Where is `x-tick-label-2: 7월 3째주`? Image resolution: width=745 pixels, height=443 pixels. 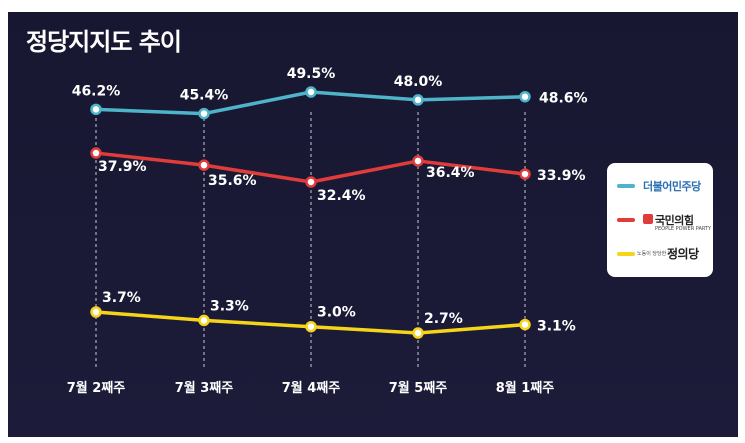
x-tick-label-2: 7월 3째주 is located at coordinates (204, 388).